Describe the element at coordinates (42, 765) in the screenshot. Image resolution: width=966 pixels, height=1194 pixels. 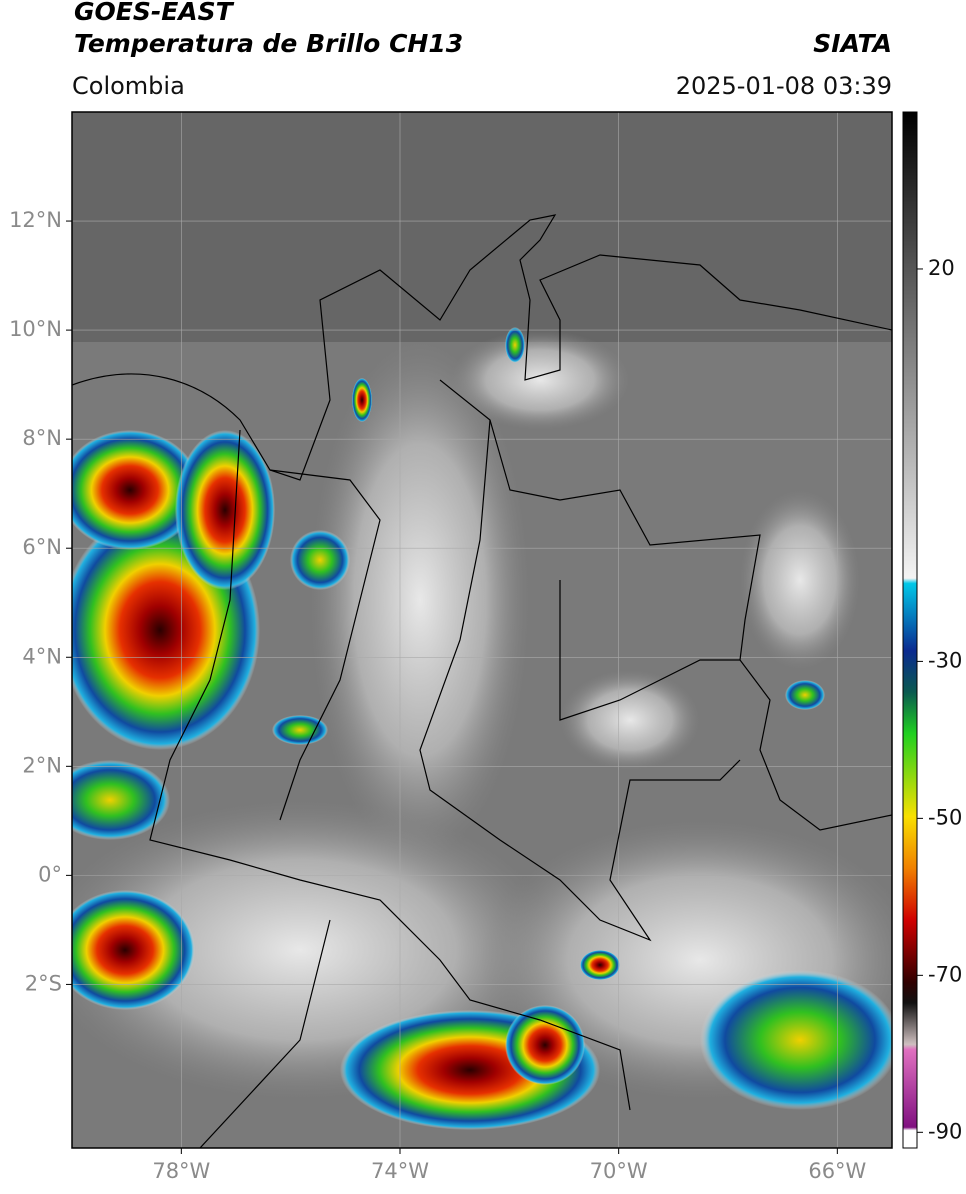
I see `lat-tick-label: 2°N` at that location.